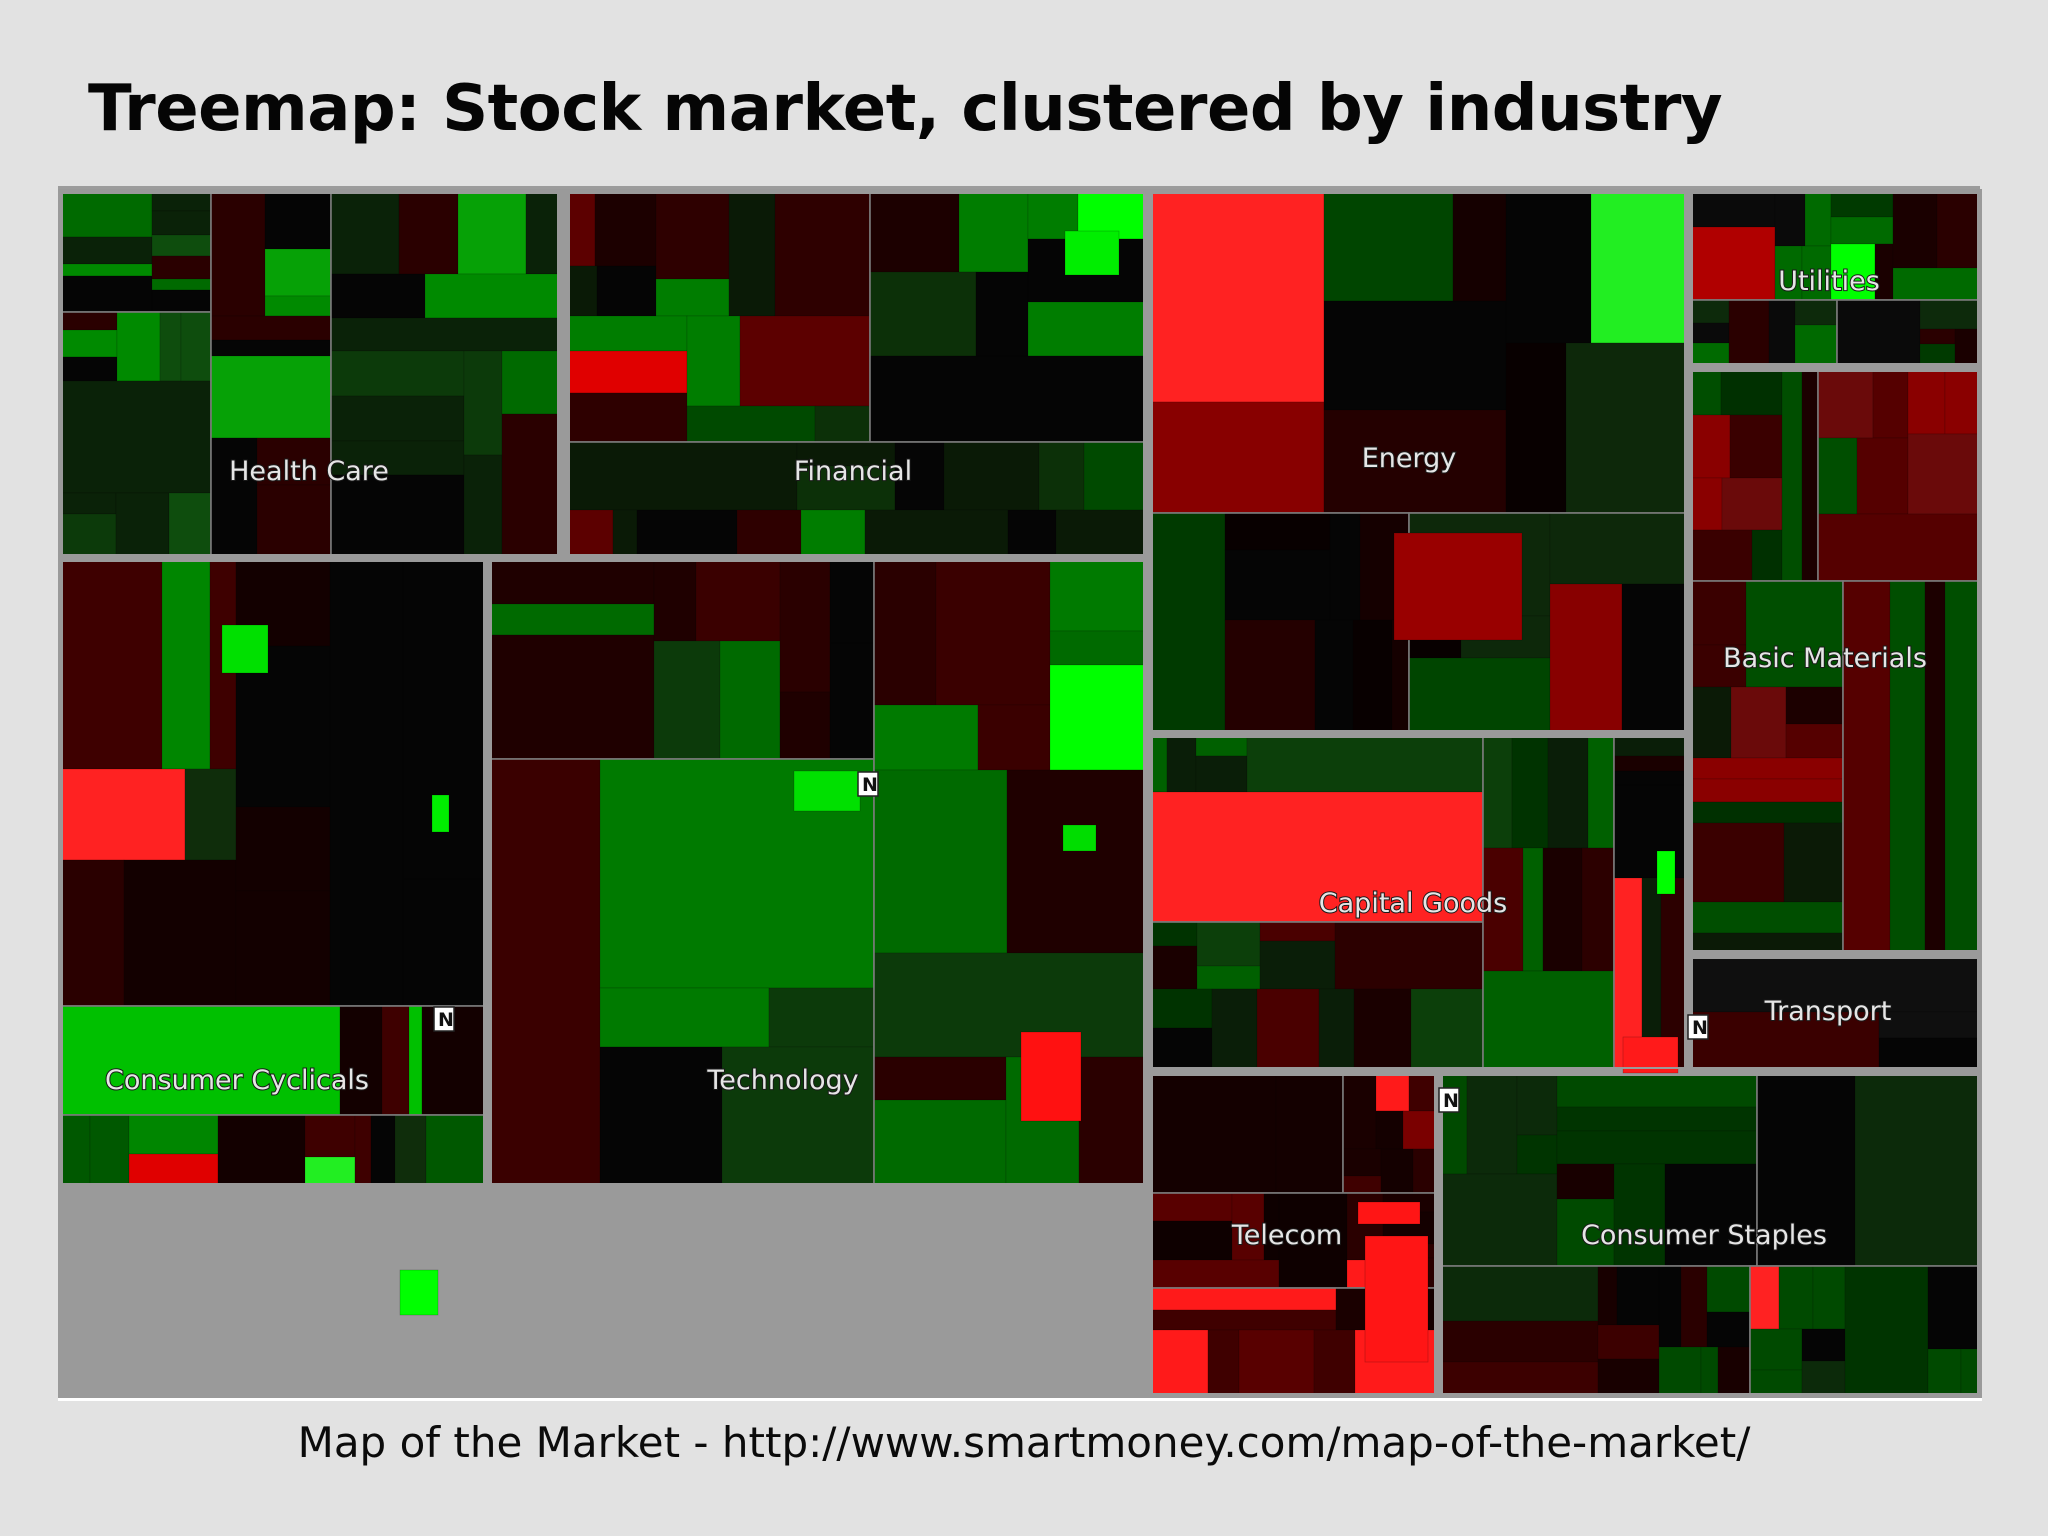 This screenshot has height=1536, width=2048. What do you see at coordinates (1019, 187) in the screenshot?
I see `title-divider` at bounding box center [1019, 187].